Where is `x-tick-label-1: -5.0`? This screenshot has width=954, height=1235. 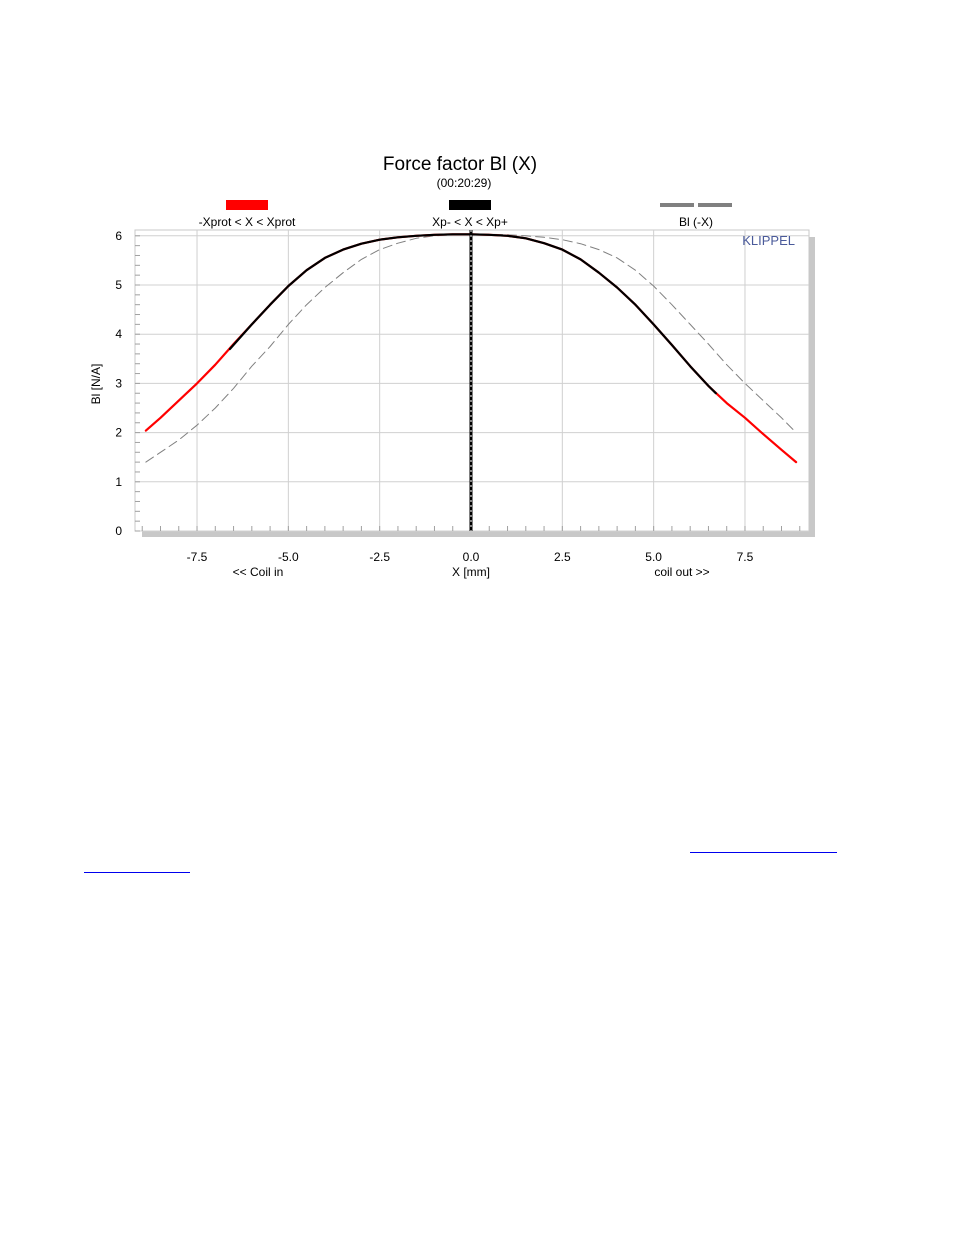 x-tick-label-1: -5.0 is located at coordinates (288, 557).